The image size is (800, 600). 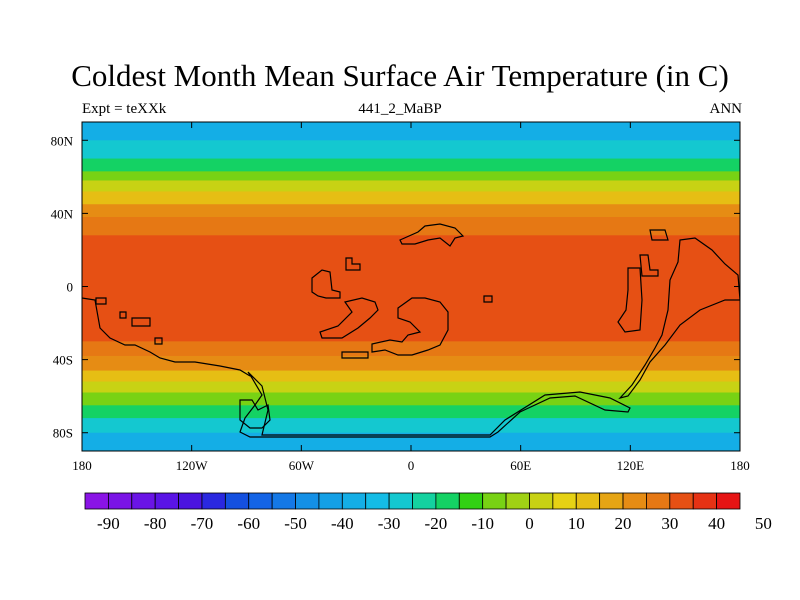 What do you see at coordinates (295, 523) in the screenshot?
I see `colorbar-label: -50` at bounding box center [295, 523].